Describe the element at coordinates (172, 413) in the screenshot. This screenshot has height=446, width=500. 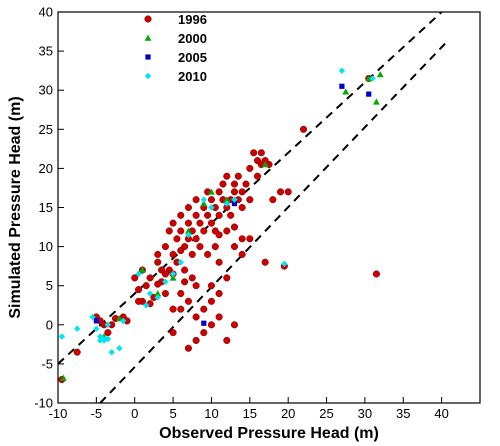
I see `x-tick-label: 5` at that location.